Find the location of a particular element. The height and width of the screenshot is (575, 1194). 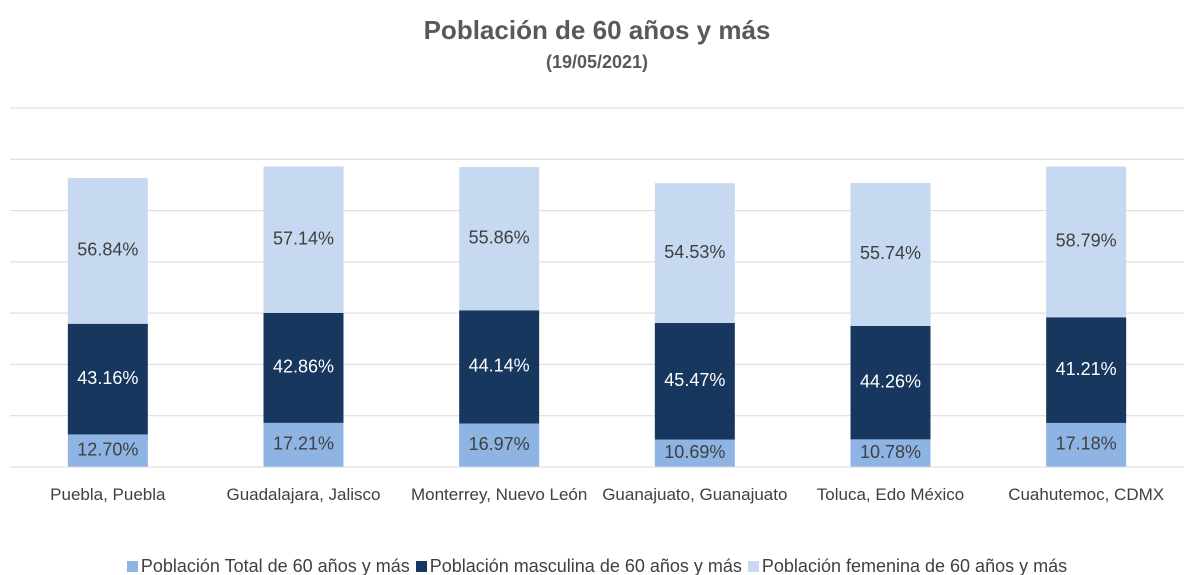

x-tick-label: Cuahutemoc, CDMX is located at coordinates (1086, 494).